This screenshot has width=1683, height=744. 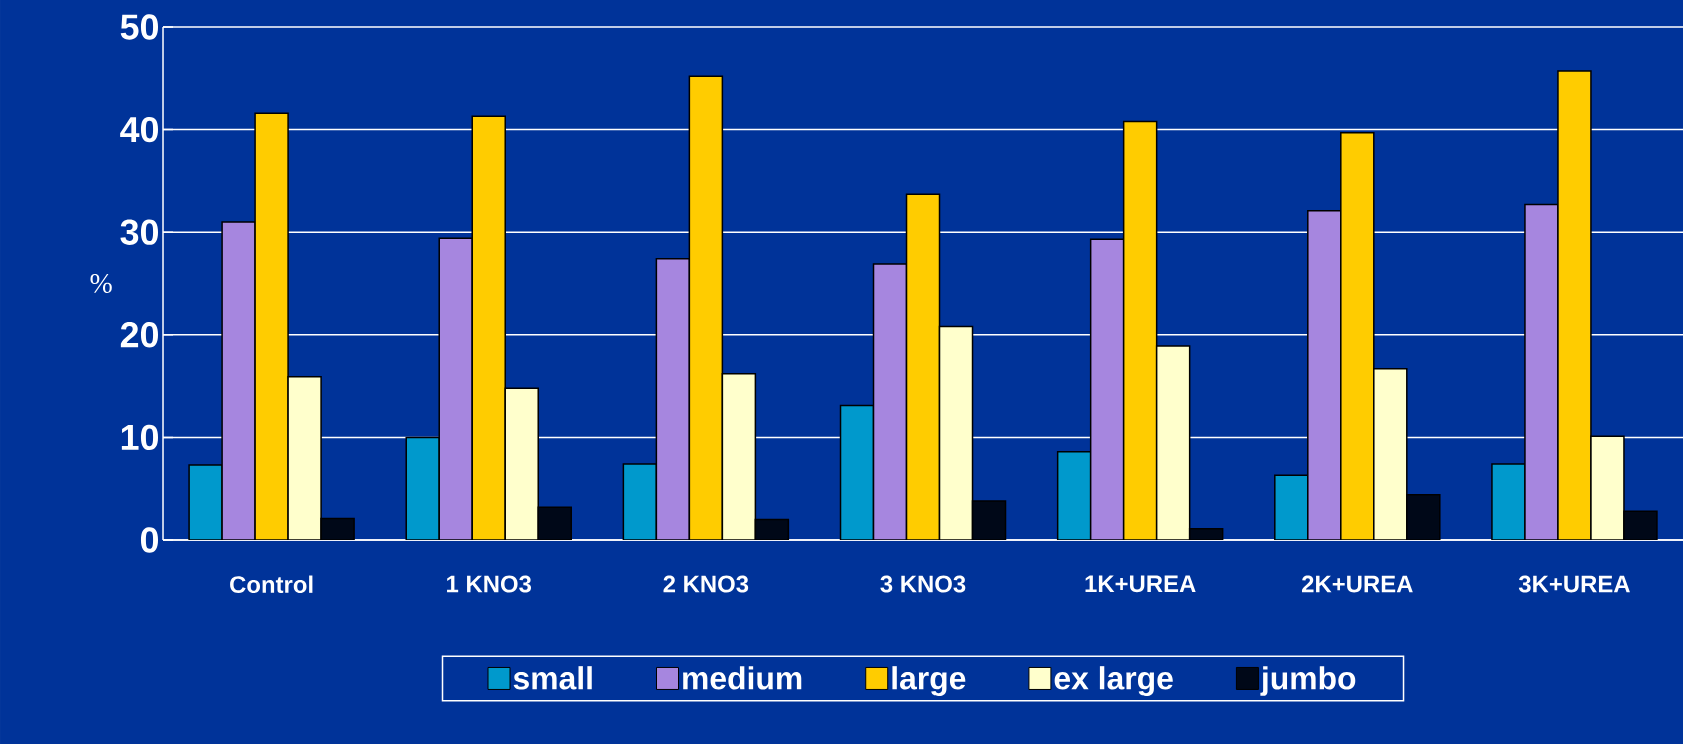 I want to click on y-tick-label: 30, so click(x=139, y=232).